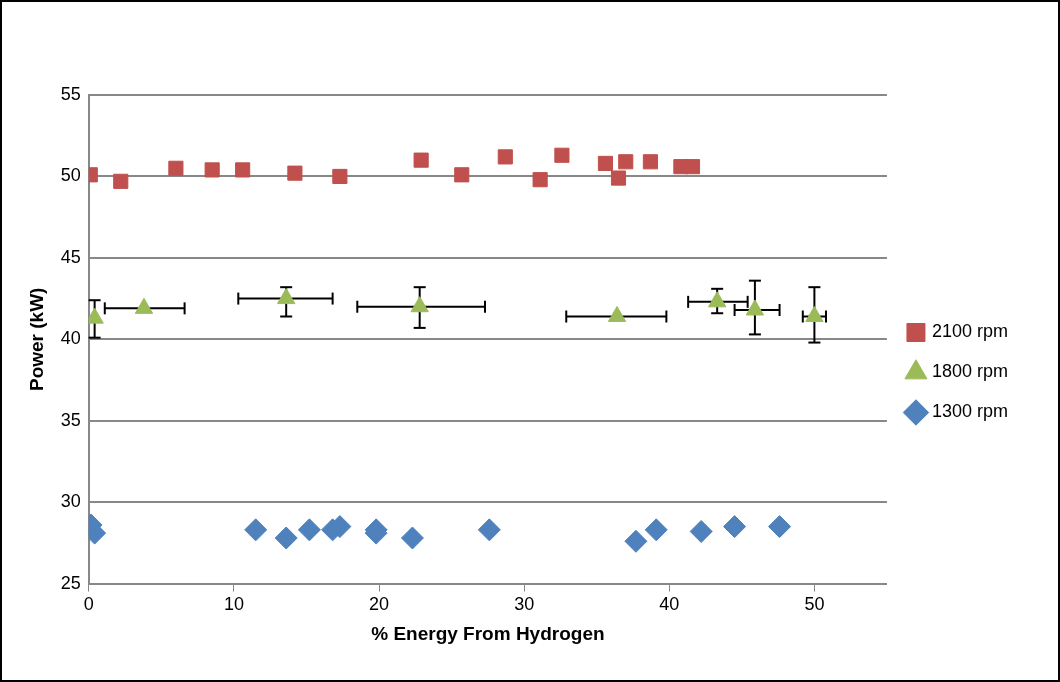 This screenshot has width=1060, height=682. What do you see at coordinates (969, 331) in the screenshot?
I see `legend-label: 2100 rpm` at bounding box center [969, 331].